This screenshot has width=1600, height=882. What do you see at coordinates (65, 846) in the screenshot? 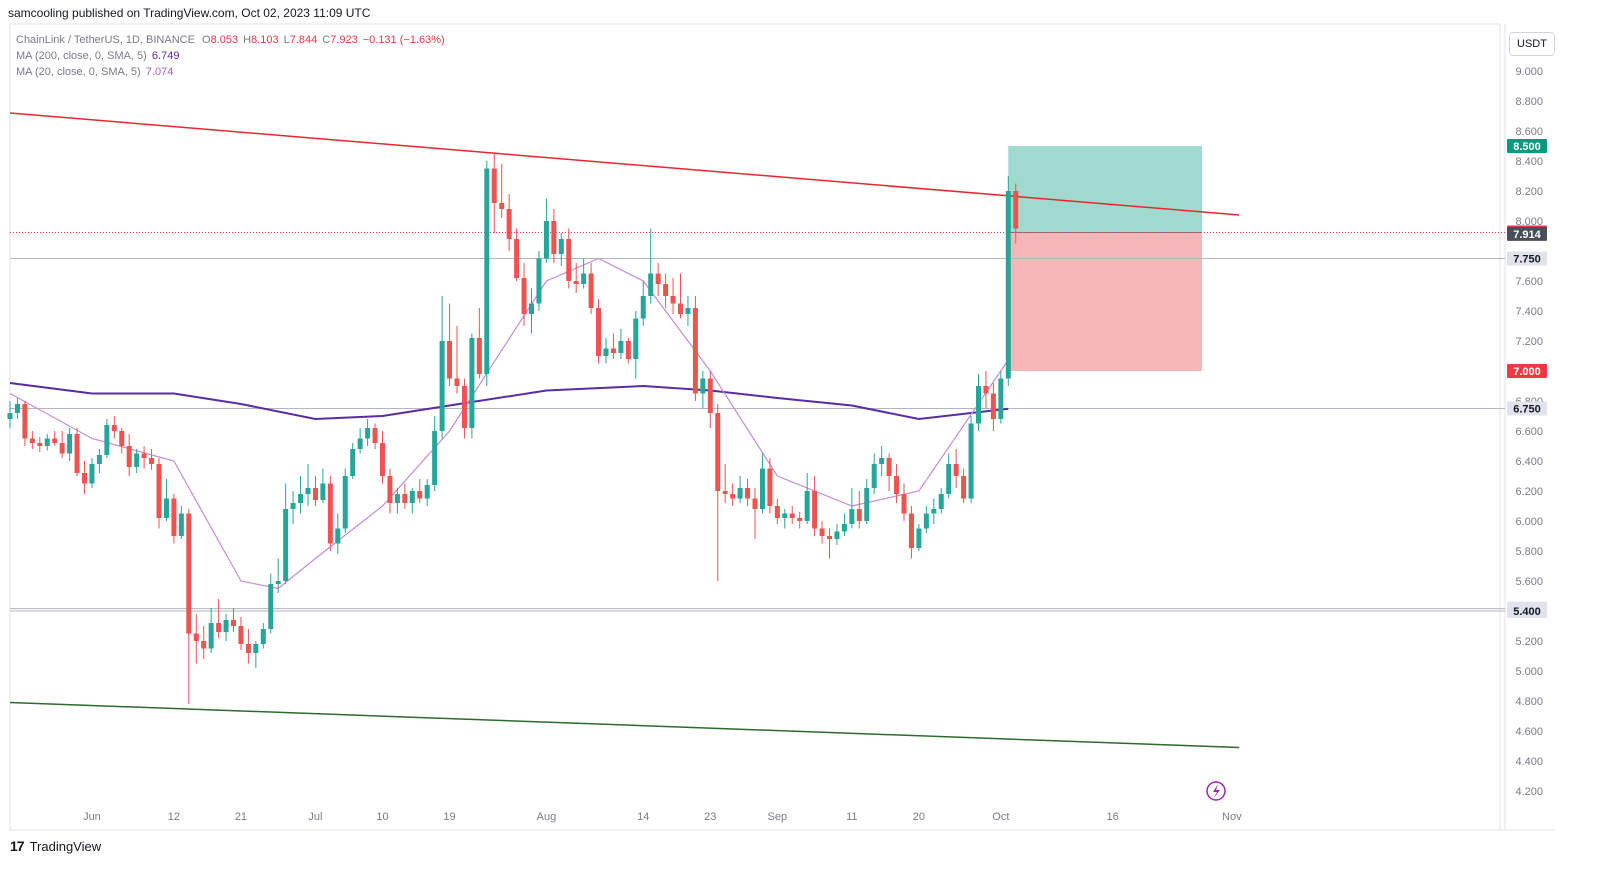
I see `tradingview-brand: TradingView` at bounding box center [65, 846].